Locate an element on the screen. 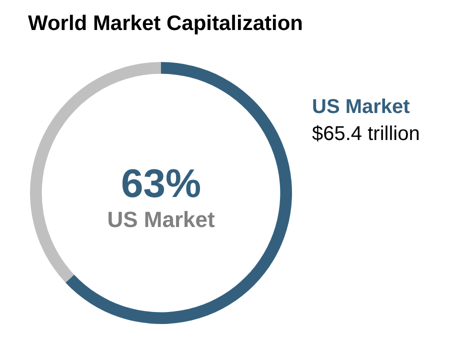 The height and width of the screenshot is (337, 475). chart-title: World Market Capitalization is located at coordinates (165, 24).